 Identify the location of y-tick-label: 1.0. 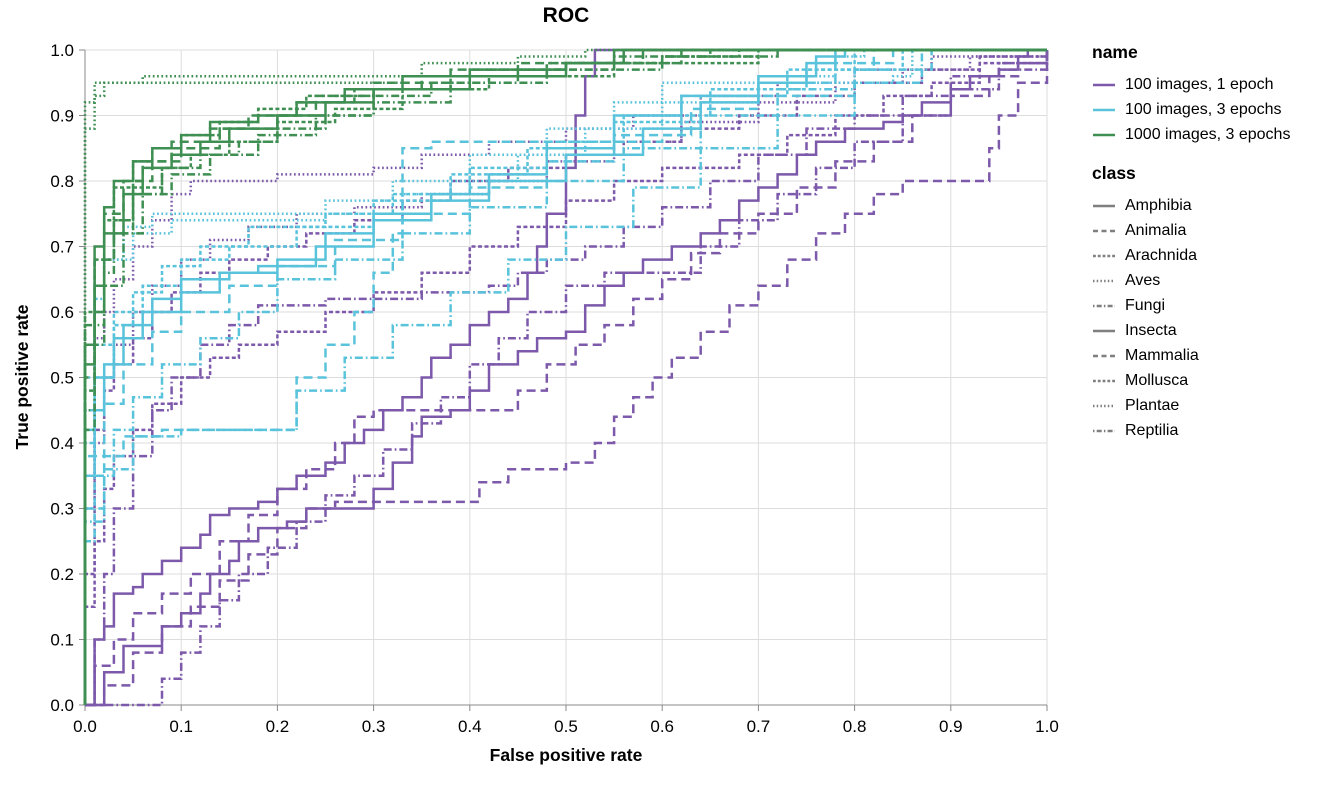
(62, 50).